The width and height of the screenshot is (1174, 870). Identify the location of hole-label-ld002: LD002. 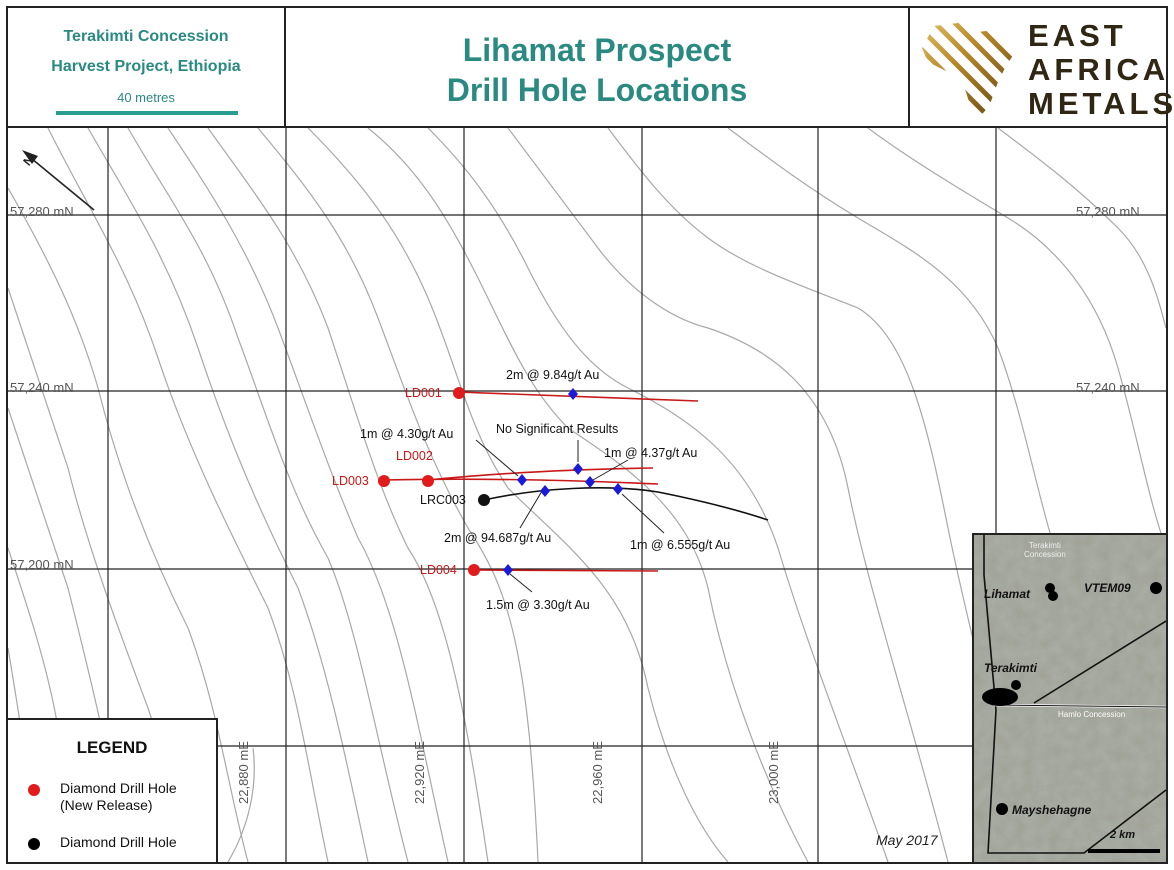
(414, 456).